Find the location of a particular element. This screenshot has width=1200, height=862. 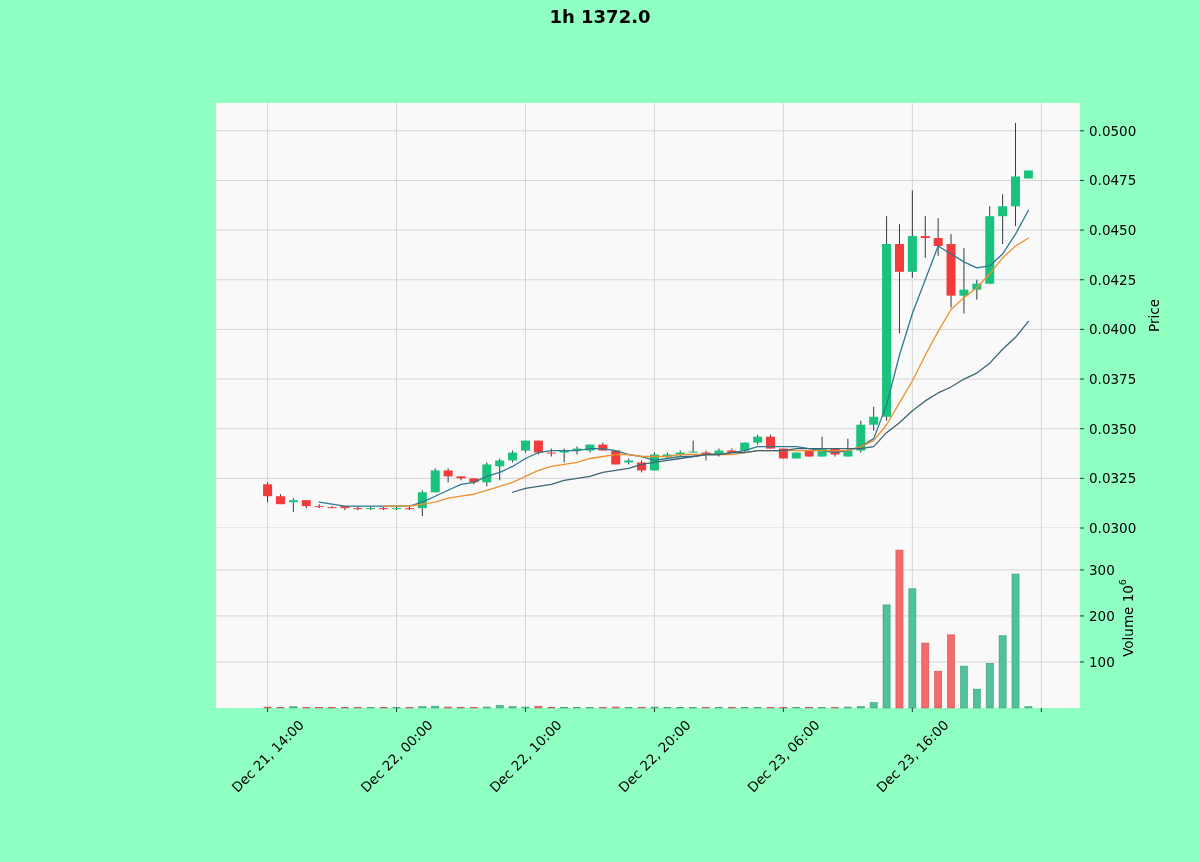

y-tick-label: 0.0300 is located at coordinates (1113, 528).